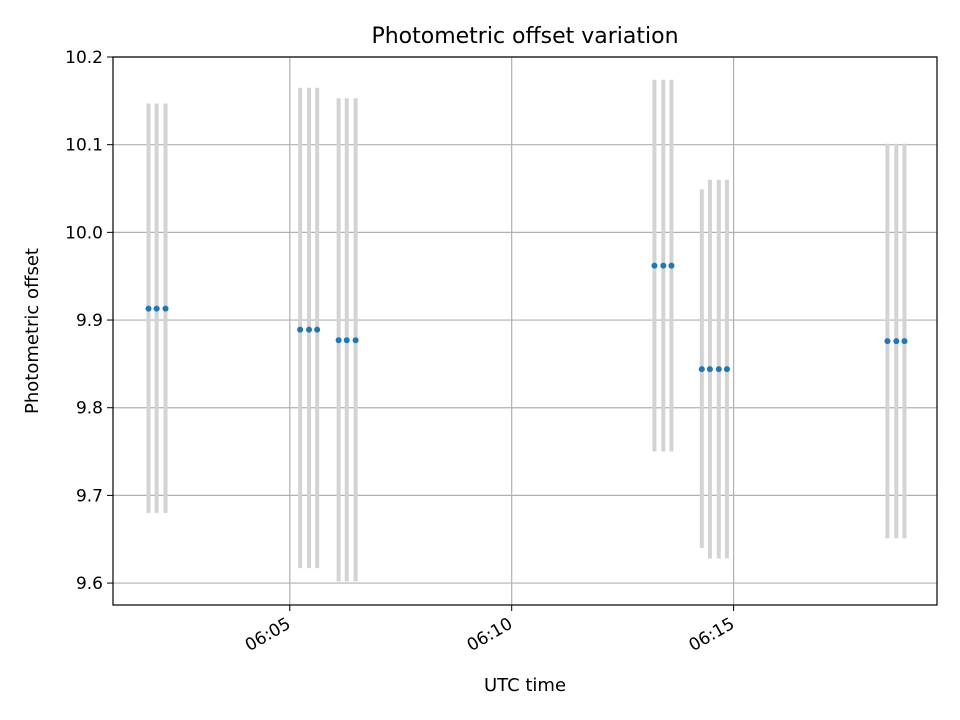  Describe the element at coordinates (525, 685) in the screenshot. I see `x-axis-label: UTC time` at that location.